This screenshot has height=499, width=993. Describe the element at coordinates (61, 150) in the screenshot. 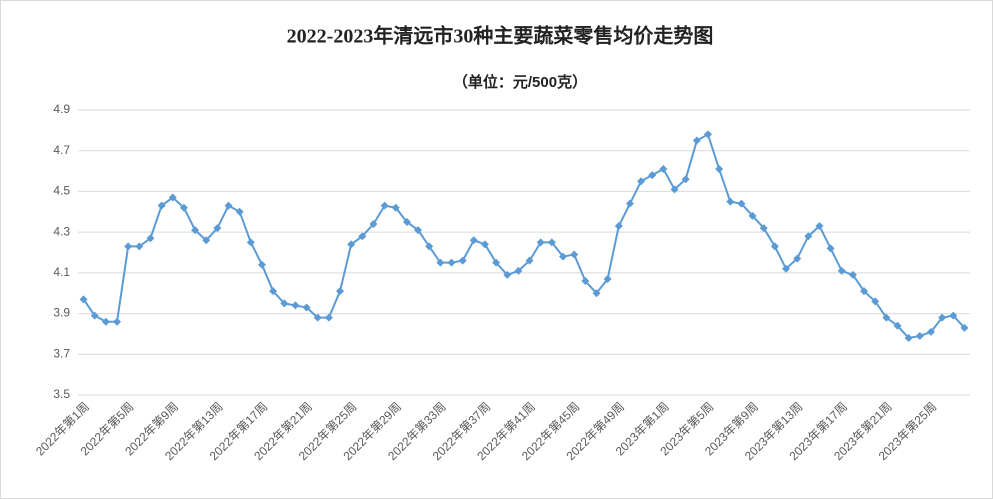

I see `y-tick-label: 4.7` at that location.